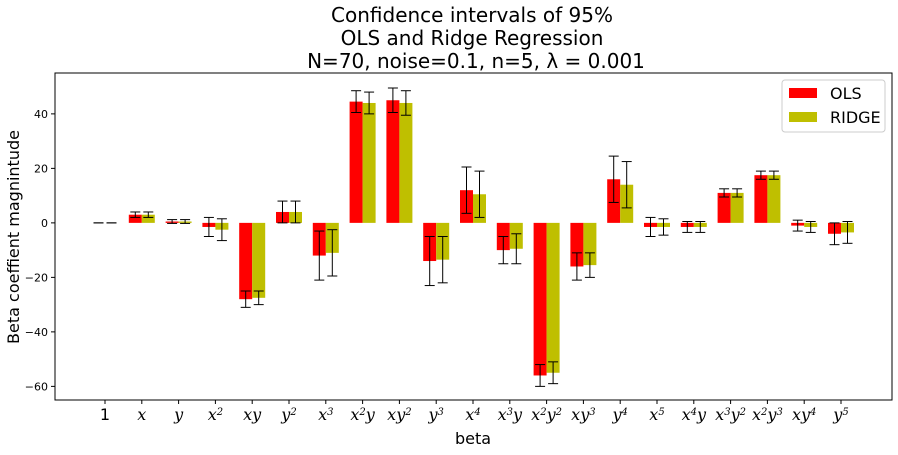 The height and width of the screenshot is (455, 898). What do you see at coordinates (833, 106) in the screenshot?
I see `legend: OLS RIDGE` at bounding box center [833, 106].